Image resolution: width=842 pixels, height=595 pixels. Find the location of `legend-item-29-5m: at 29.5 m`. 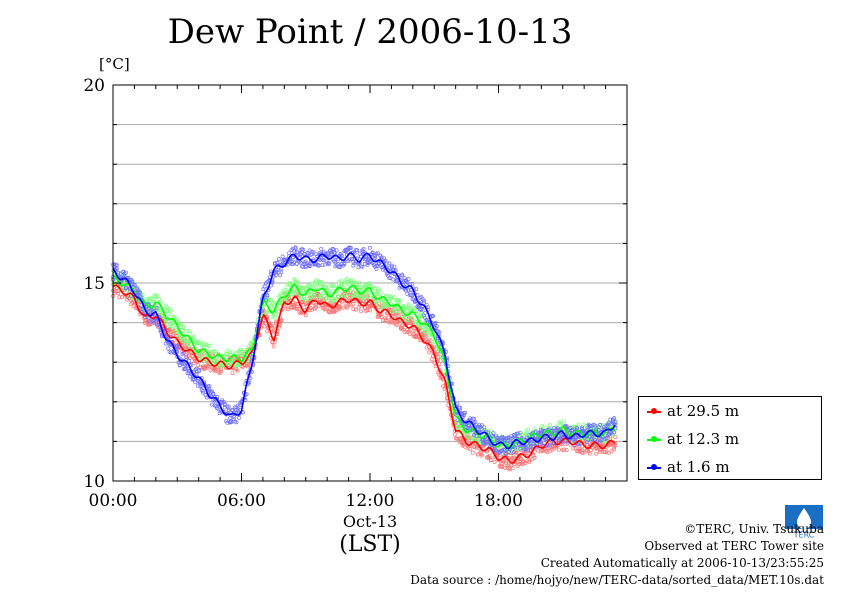

legend-item-29-5m: at 29.5 m is located at coordinates (693, 411).